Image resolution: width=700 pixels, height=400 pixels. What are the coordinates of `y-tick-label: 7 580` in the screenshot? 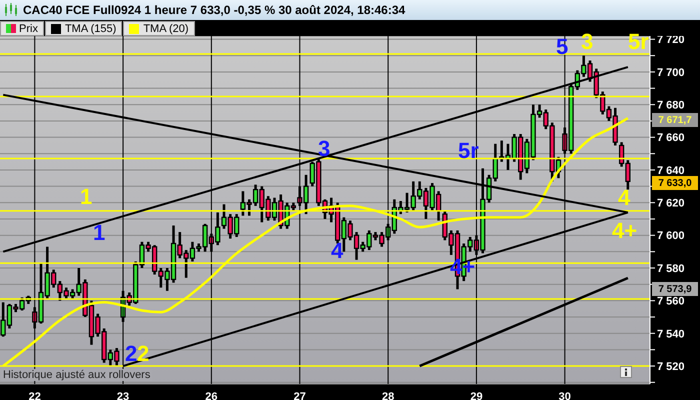 It's located at (671, 268).